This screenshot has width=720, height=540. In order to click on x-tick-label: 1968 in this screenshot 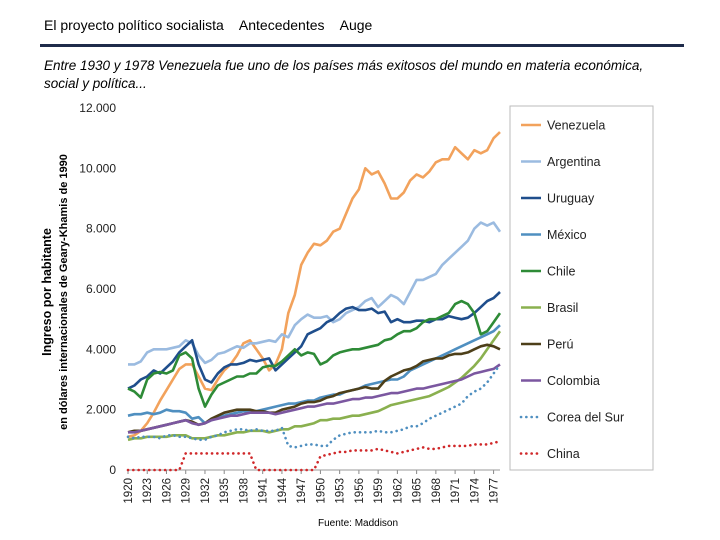, I will do `click(437, 491)`.